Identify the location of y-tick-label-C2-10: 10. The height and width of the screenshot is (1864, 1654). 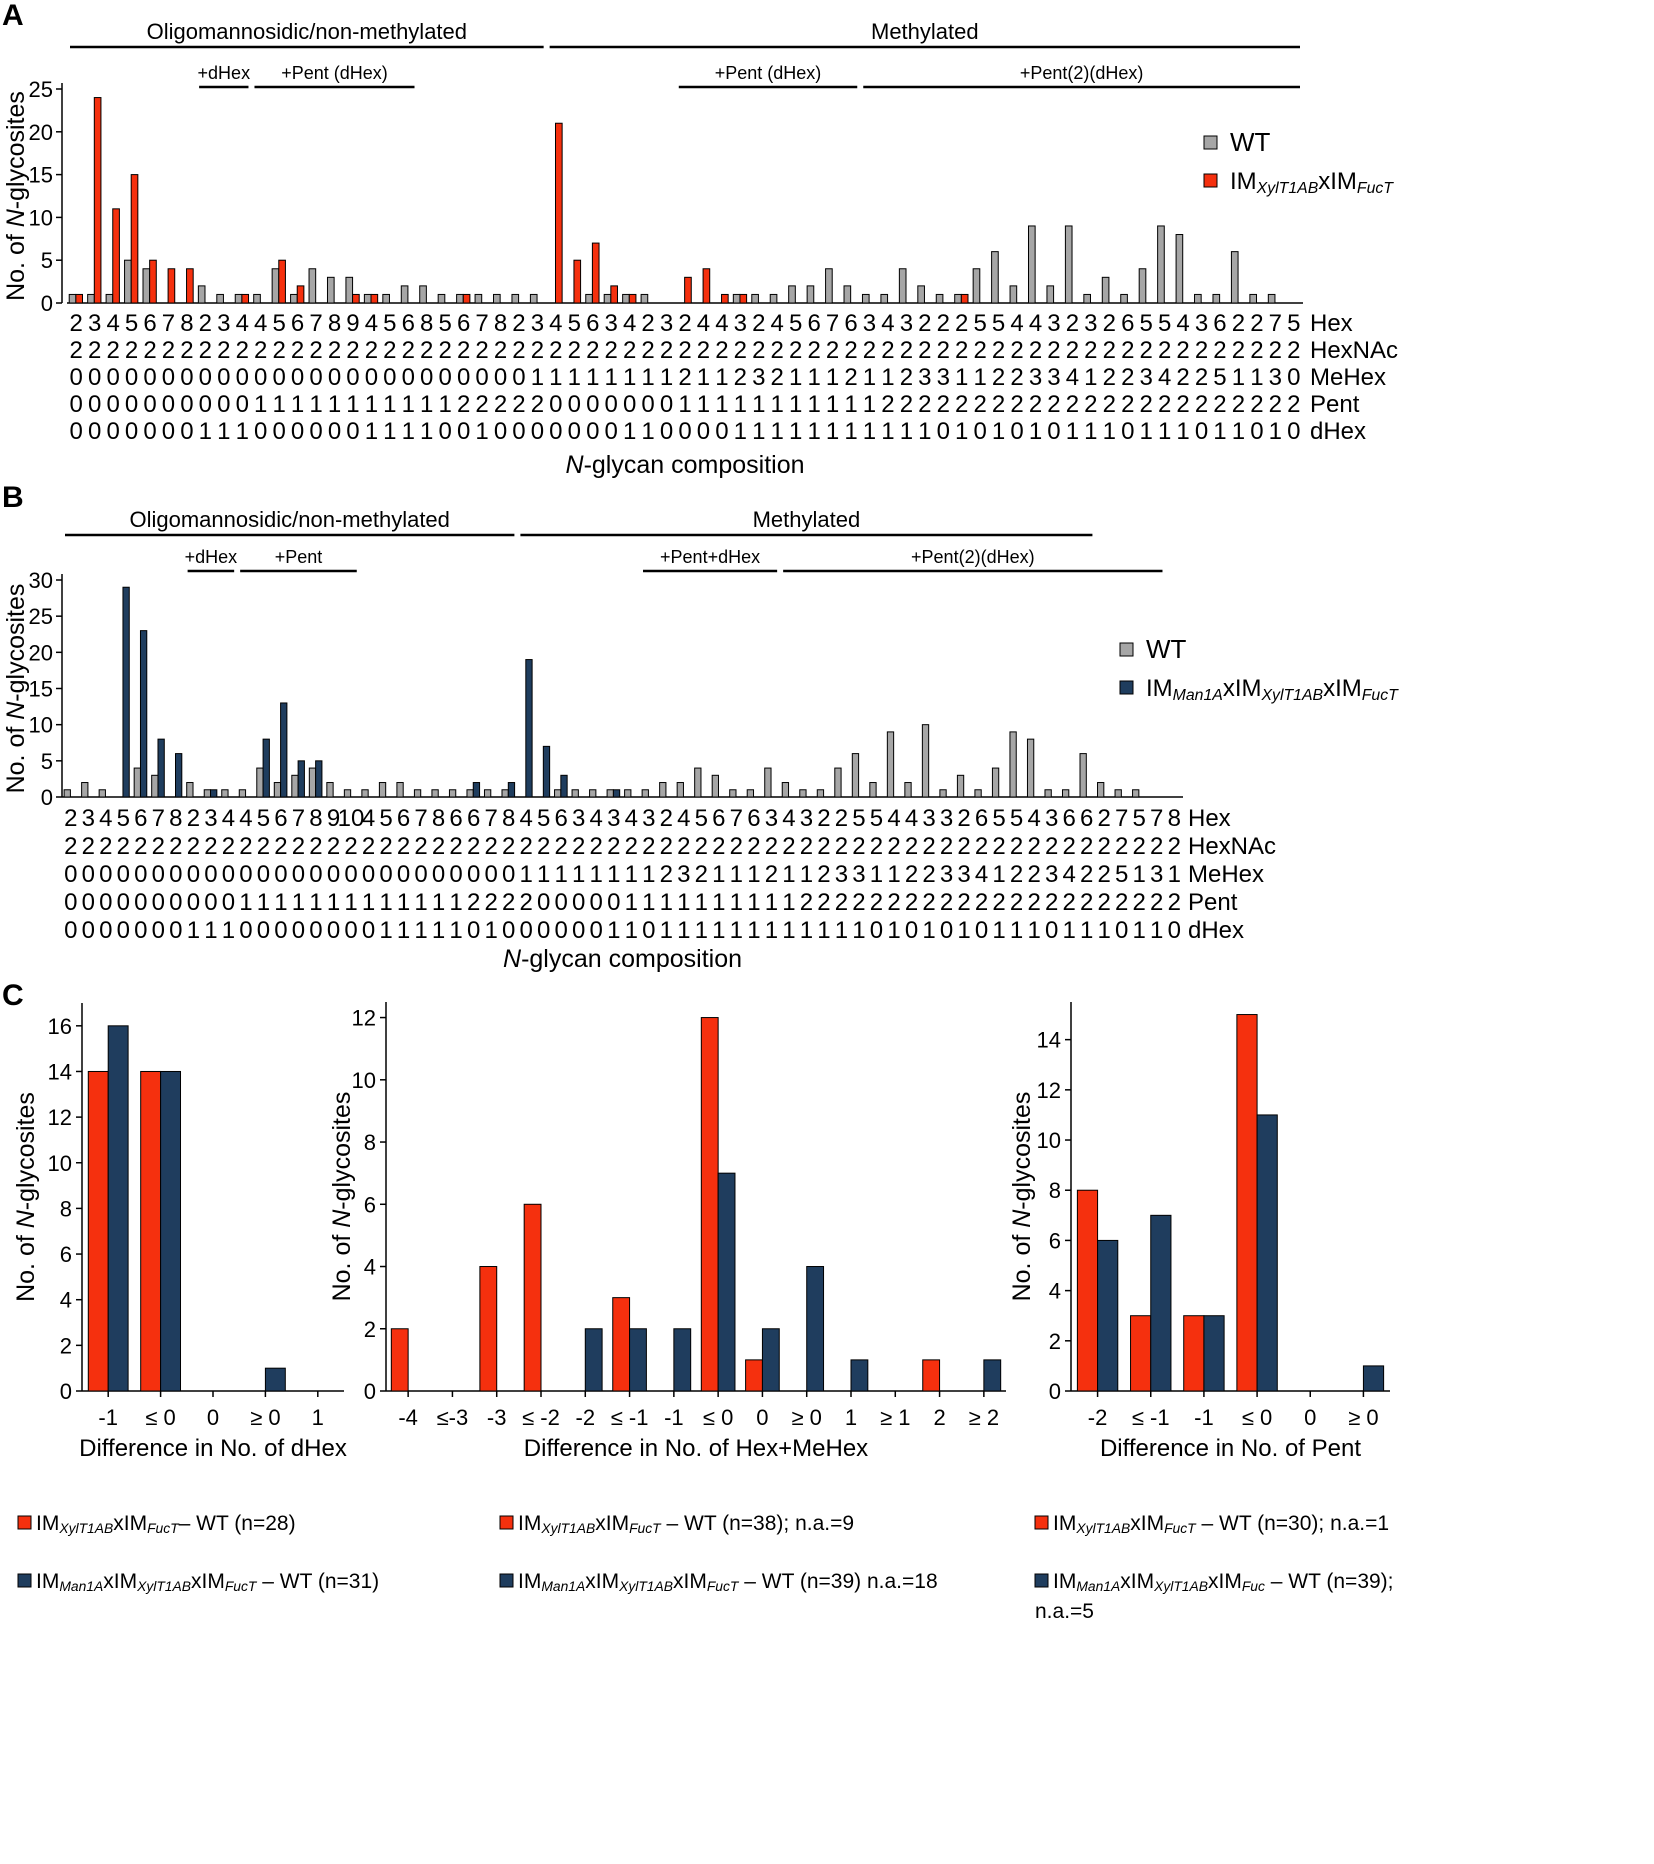
(364, 1080).